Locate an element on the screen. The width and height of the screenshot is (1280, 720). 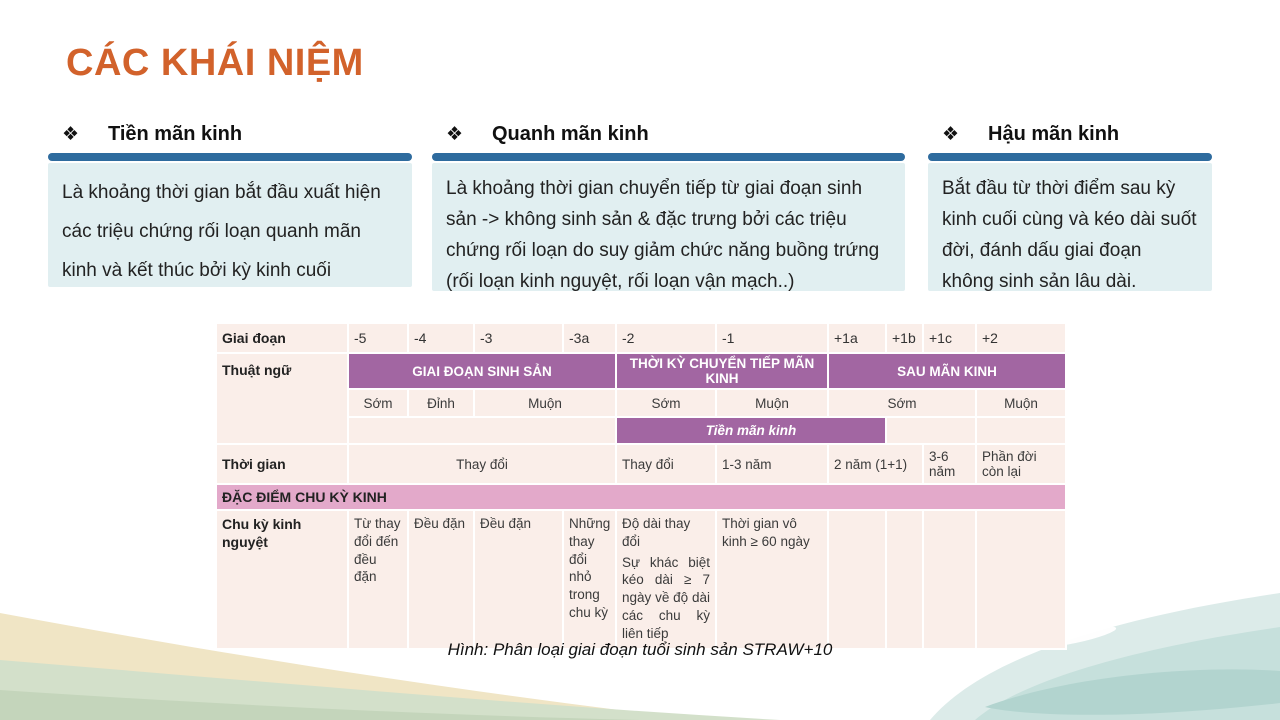
table-row-tien-man-kinh: Tiền mãn kinh is located at coordinates (641, 430).